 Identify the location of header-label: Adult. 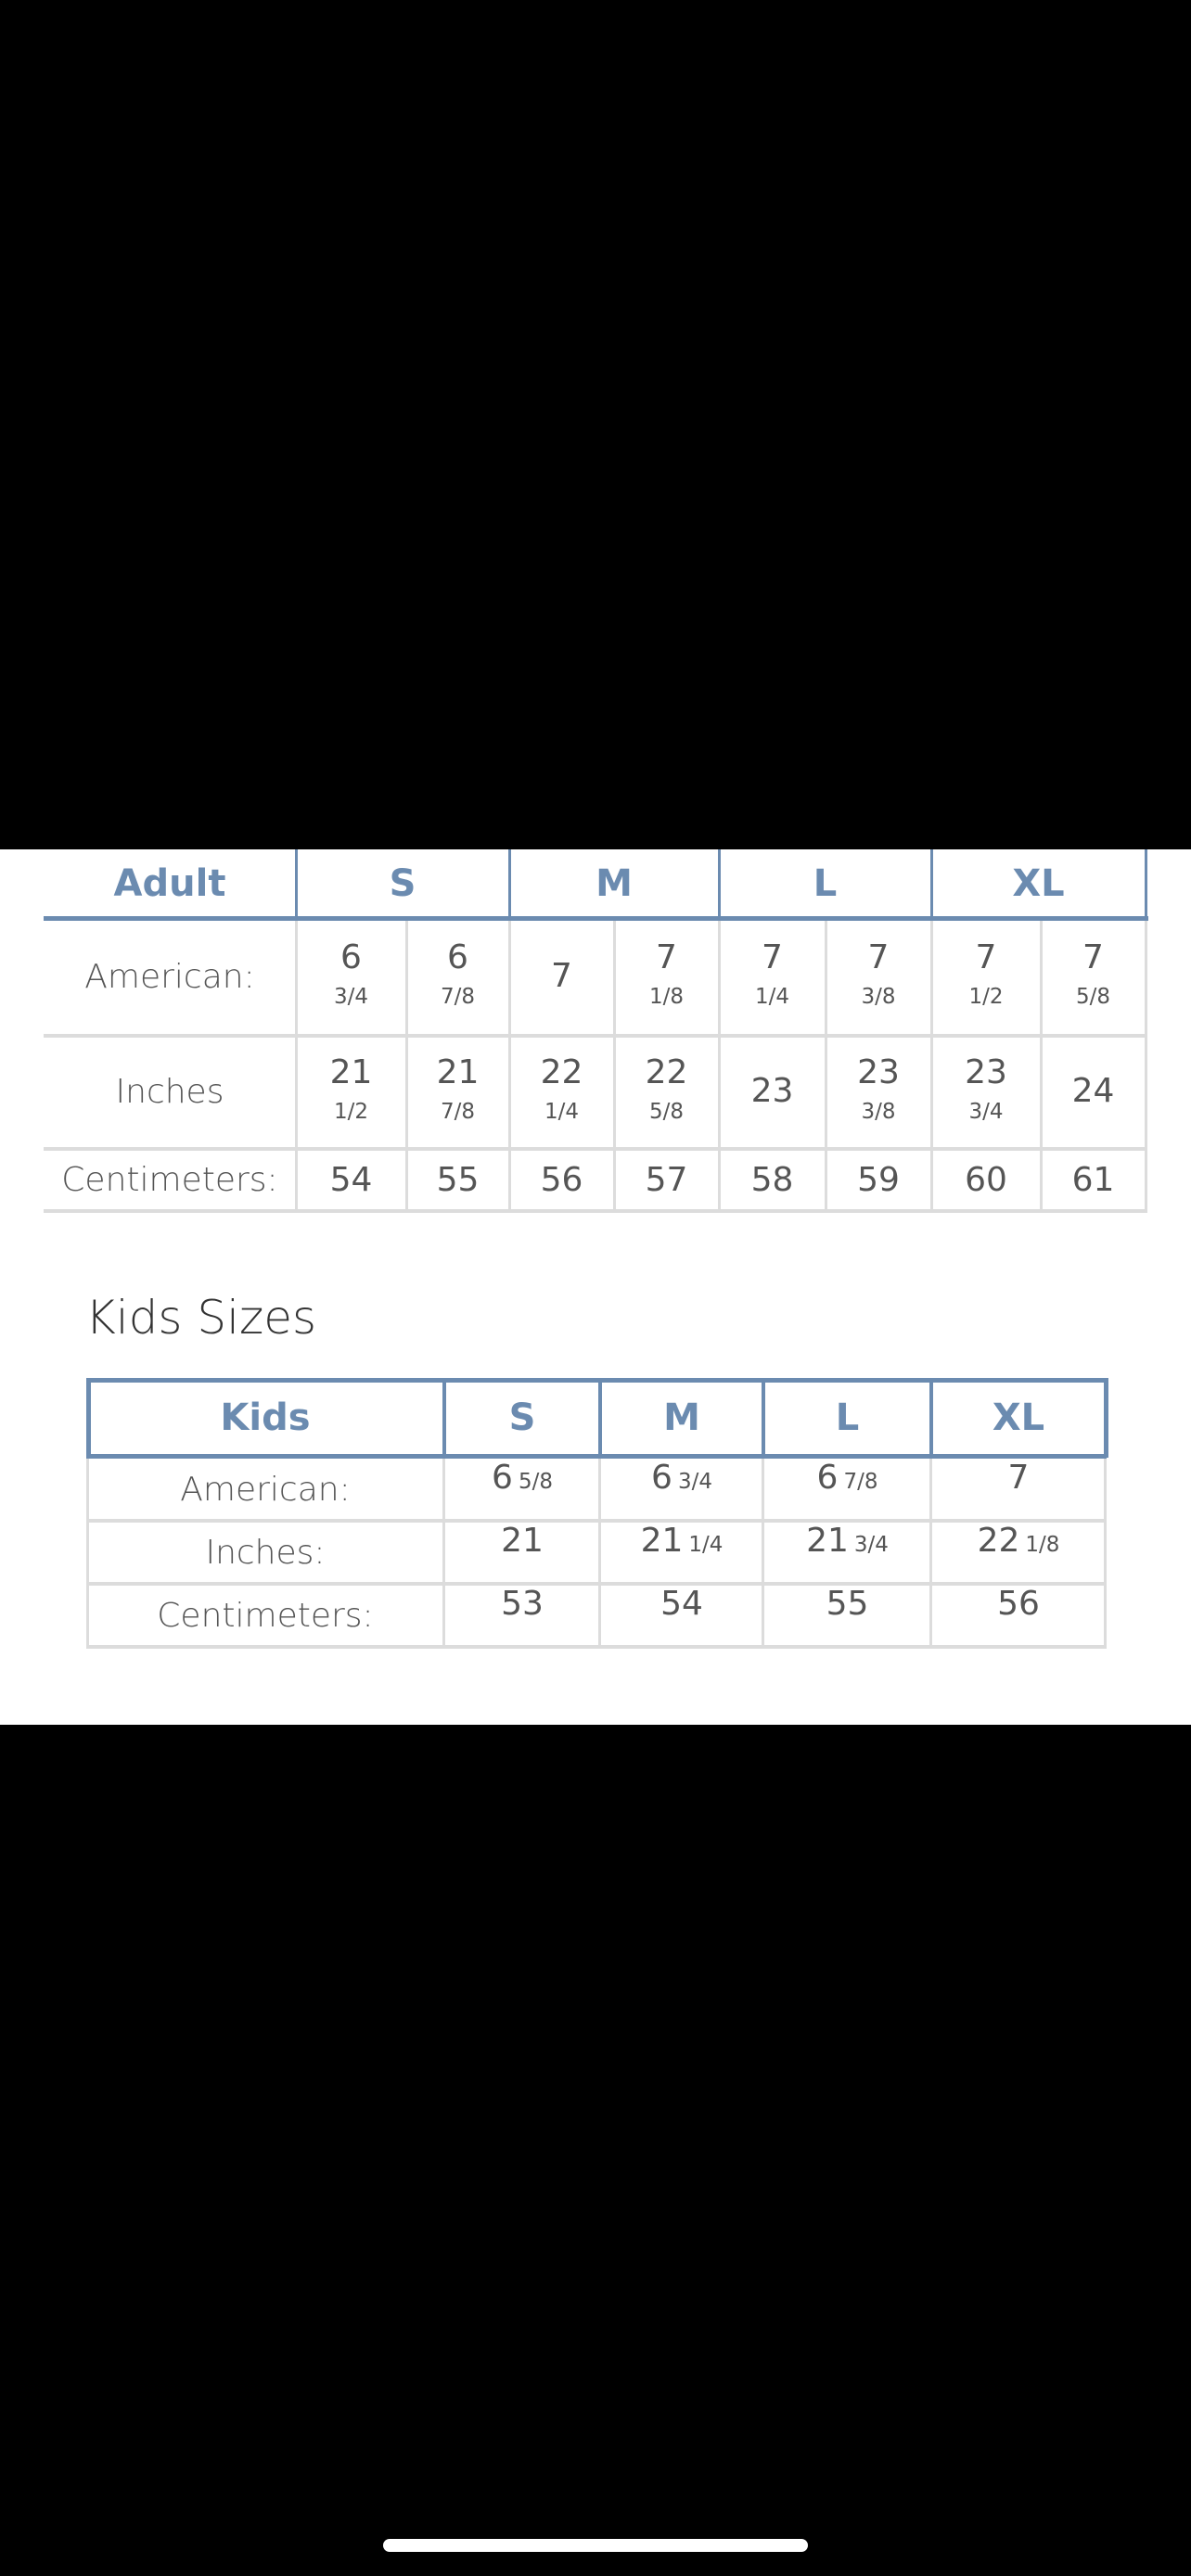
(169, 883).